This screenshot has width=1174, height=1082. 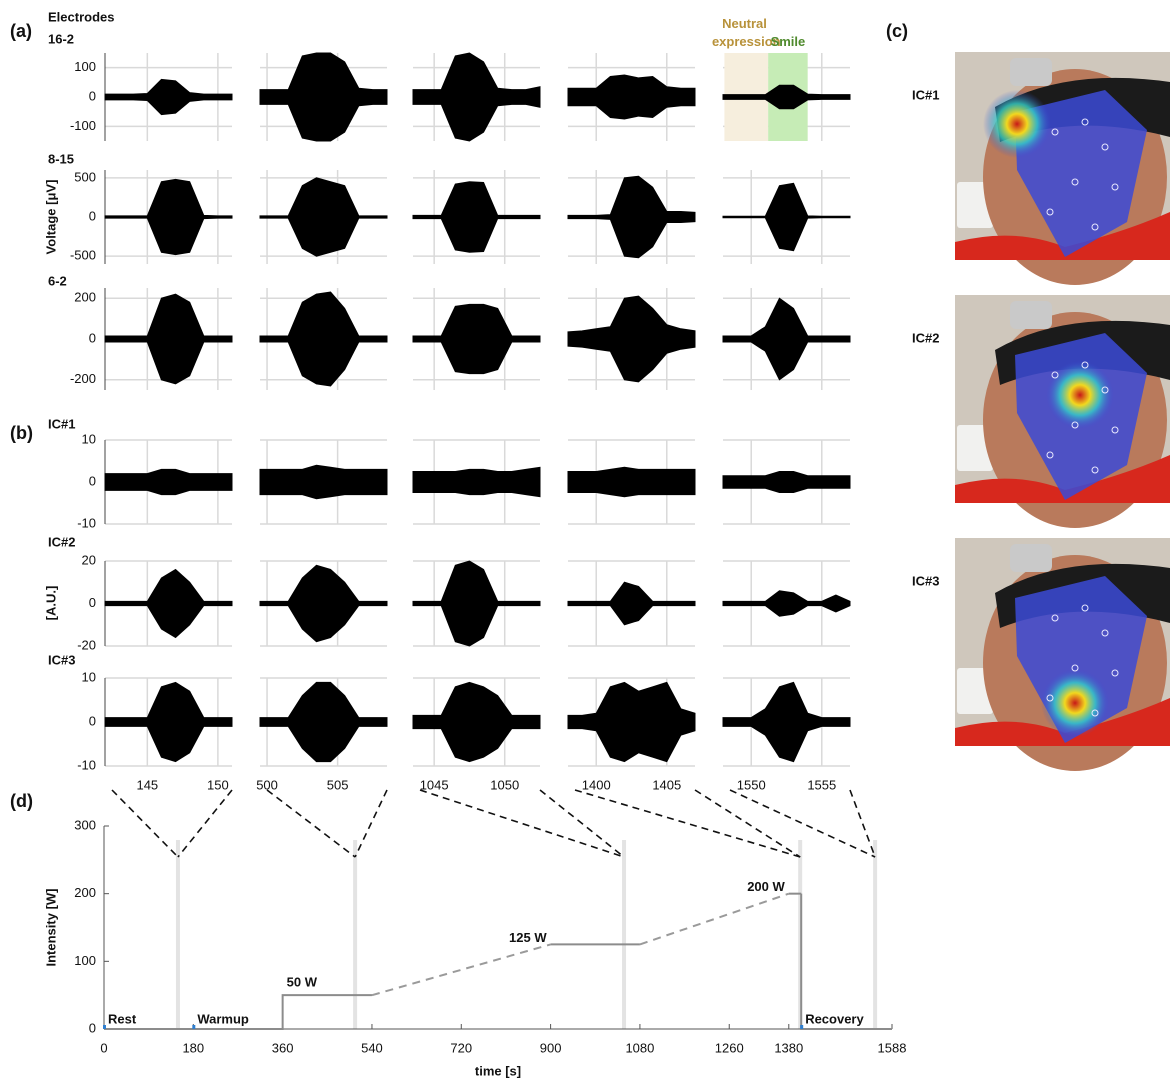 What do you see at coordinates (766, 886) in the screenshot?
I see `power-label: 200 W` at bounding box center [766, 886].